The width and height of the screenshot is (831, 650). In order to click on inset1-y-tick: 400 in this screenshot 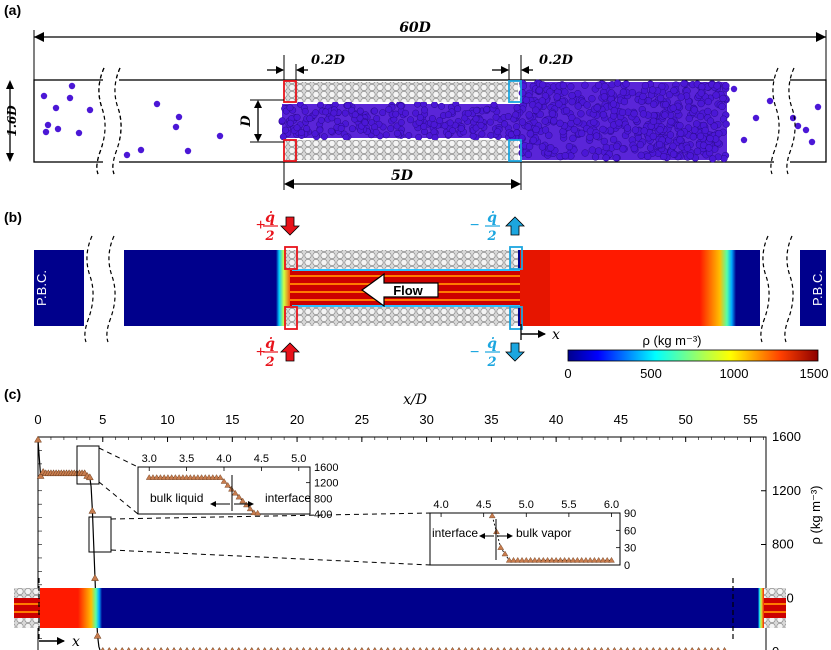, I will do `click(323, 515)`.